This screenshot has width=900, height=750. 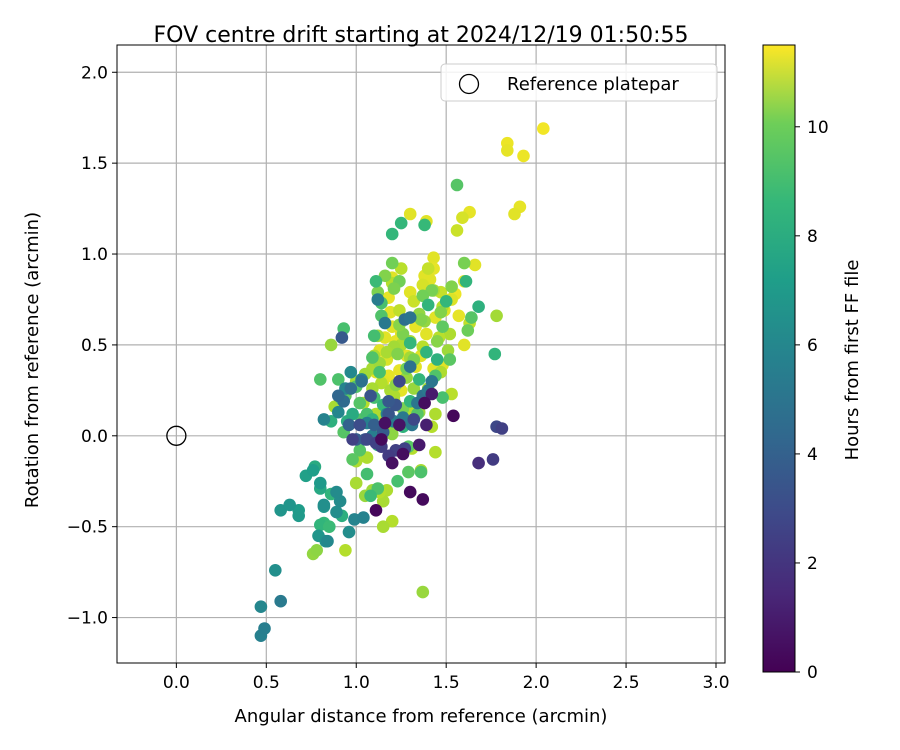 What do you see at coordinates (812, 673) in the screenshot?
I see `colorbar-tick-label: 0` at bounding box center [812, 673].